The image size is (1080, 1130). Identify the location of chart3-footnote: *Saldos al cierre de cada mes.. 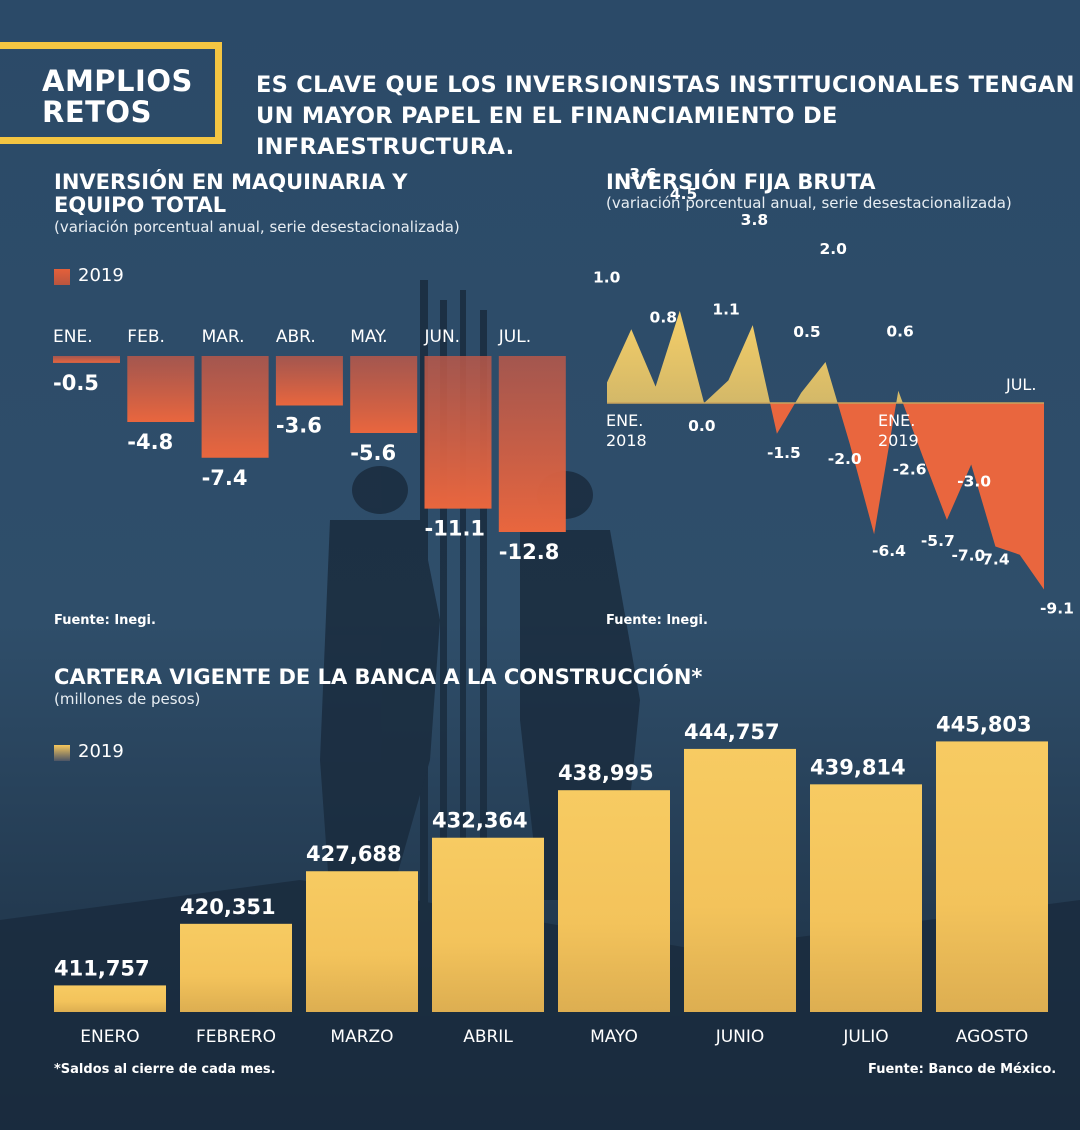
(165, 1069).